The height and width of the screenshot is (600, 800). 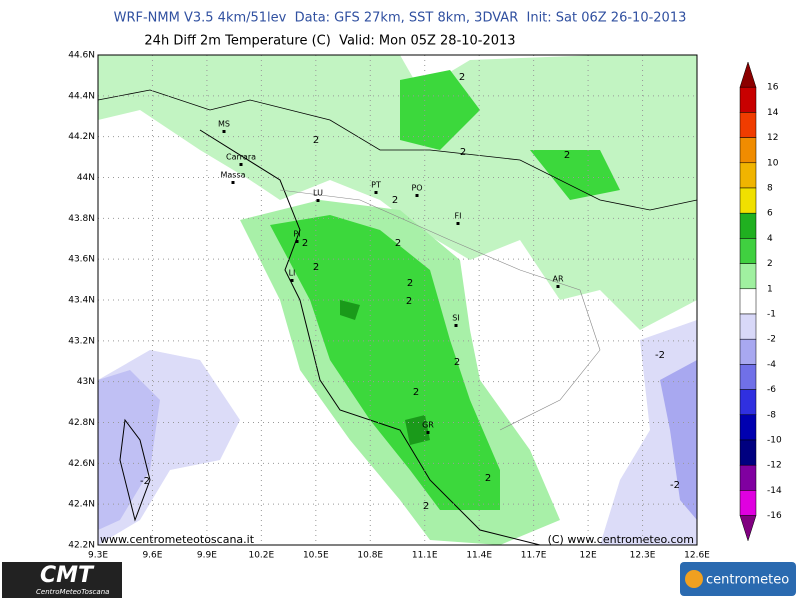 I want to click on city-label: AR, so click(x=557, y=279).